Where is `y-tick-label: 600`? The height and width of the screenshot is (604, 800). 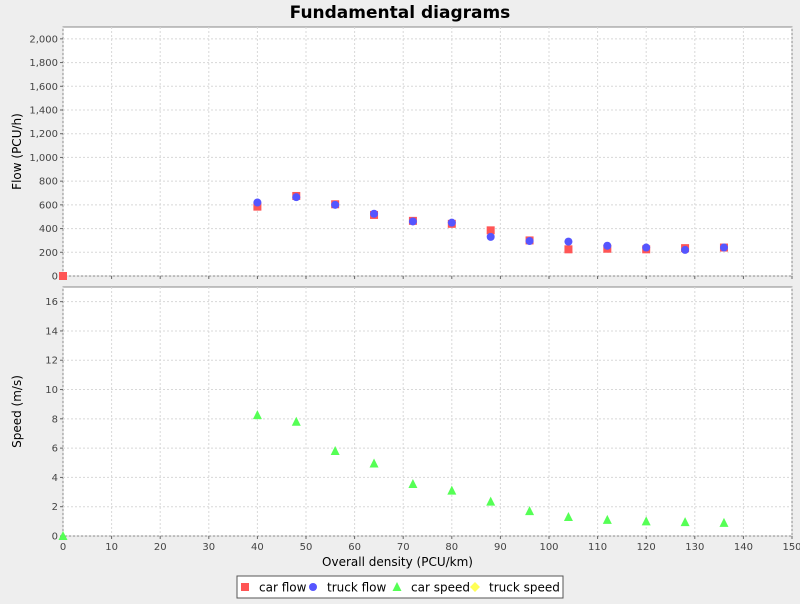
y-tick-label: 600 is located at coordinates (48, 205).